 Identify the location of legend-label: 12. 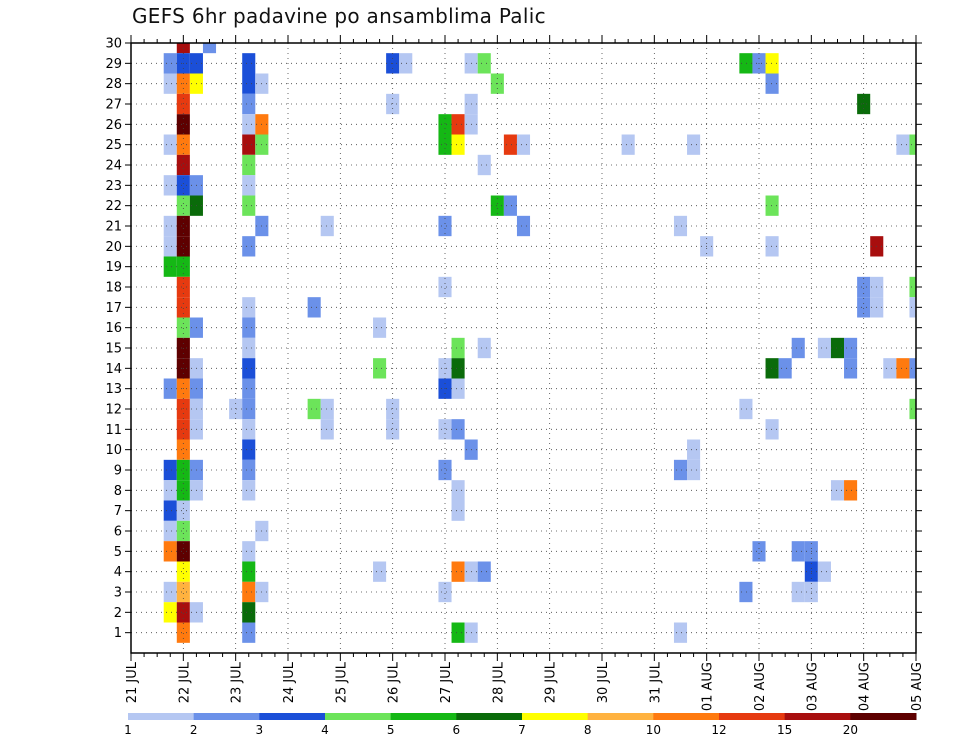
(718, 730).